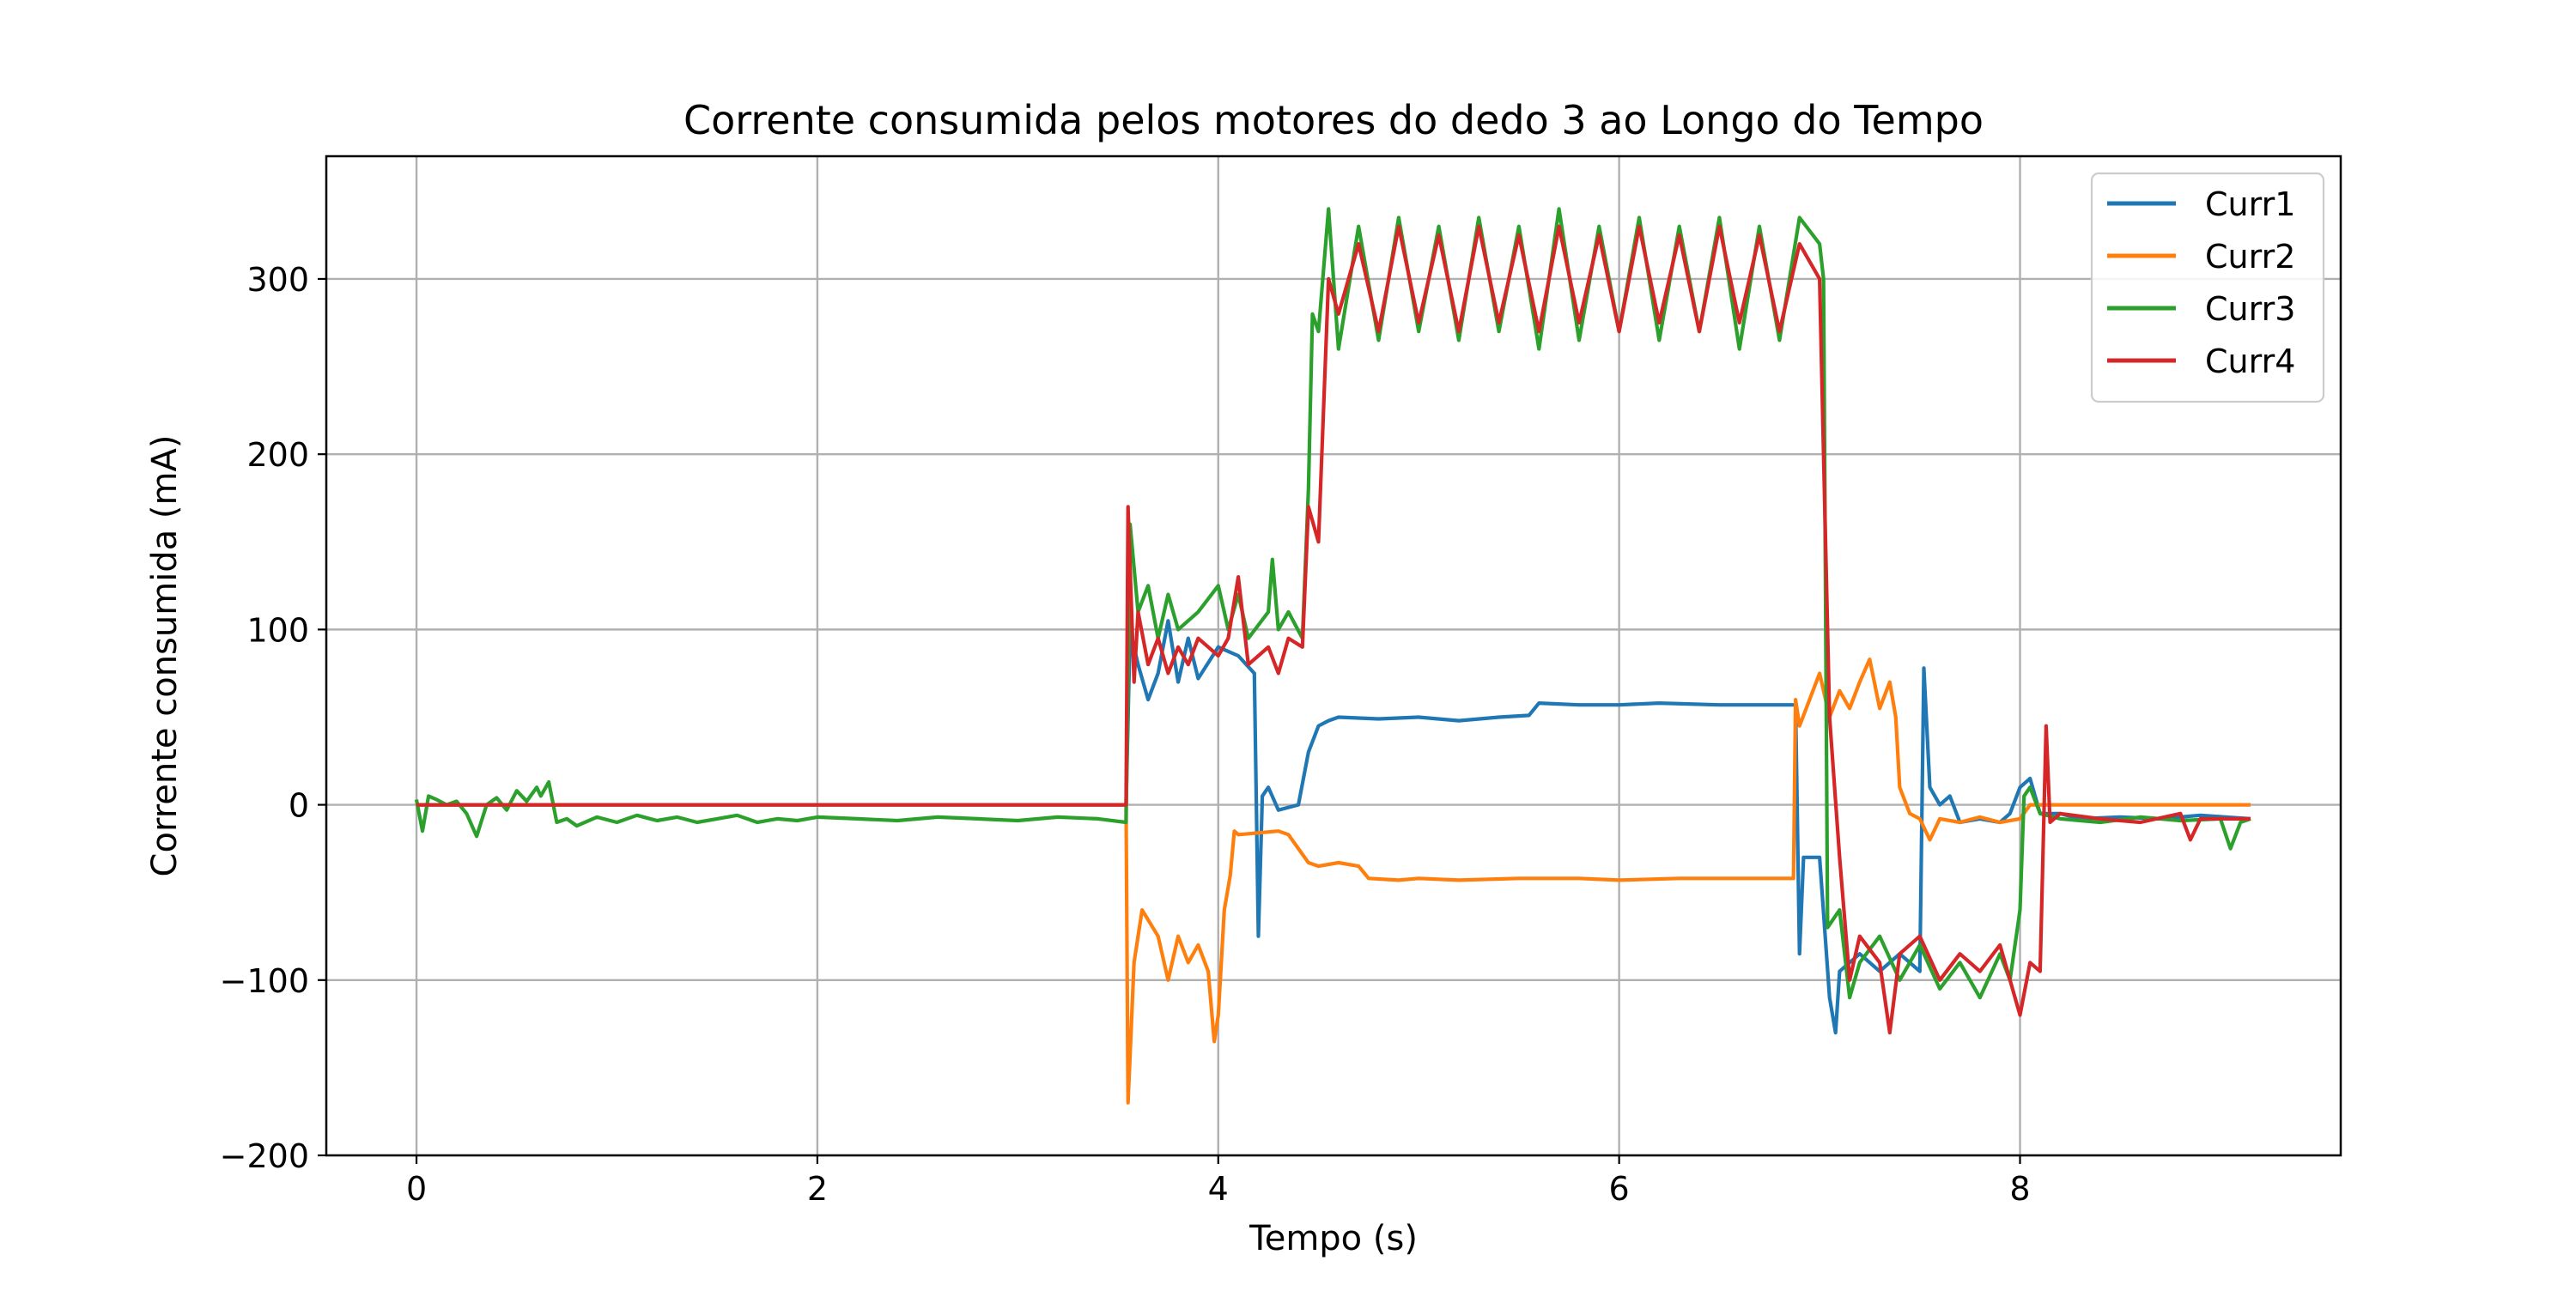 This screenshot has width=2576, height=1291. Describe the element at coordinates (1334, 1239) in the screenshot. I see `x-axis-label: Tempo (s)` at that location.